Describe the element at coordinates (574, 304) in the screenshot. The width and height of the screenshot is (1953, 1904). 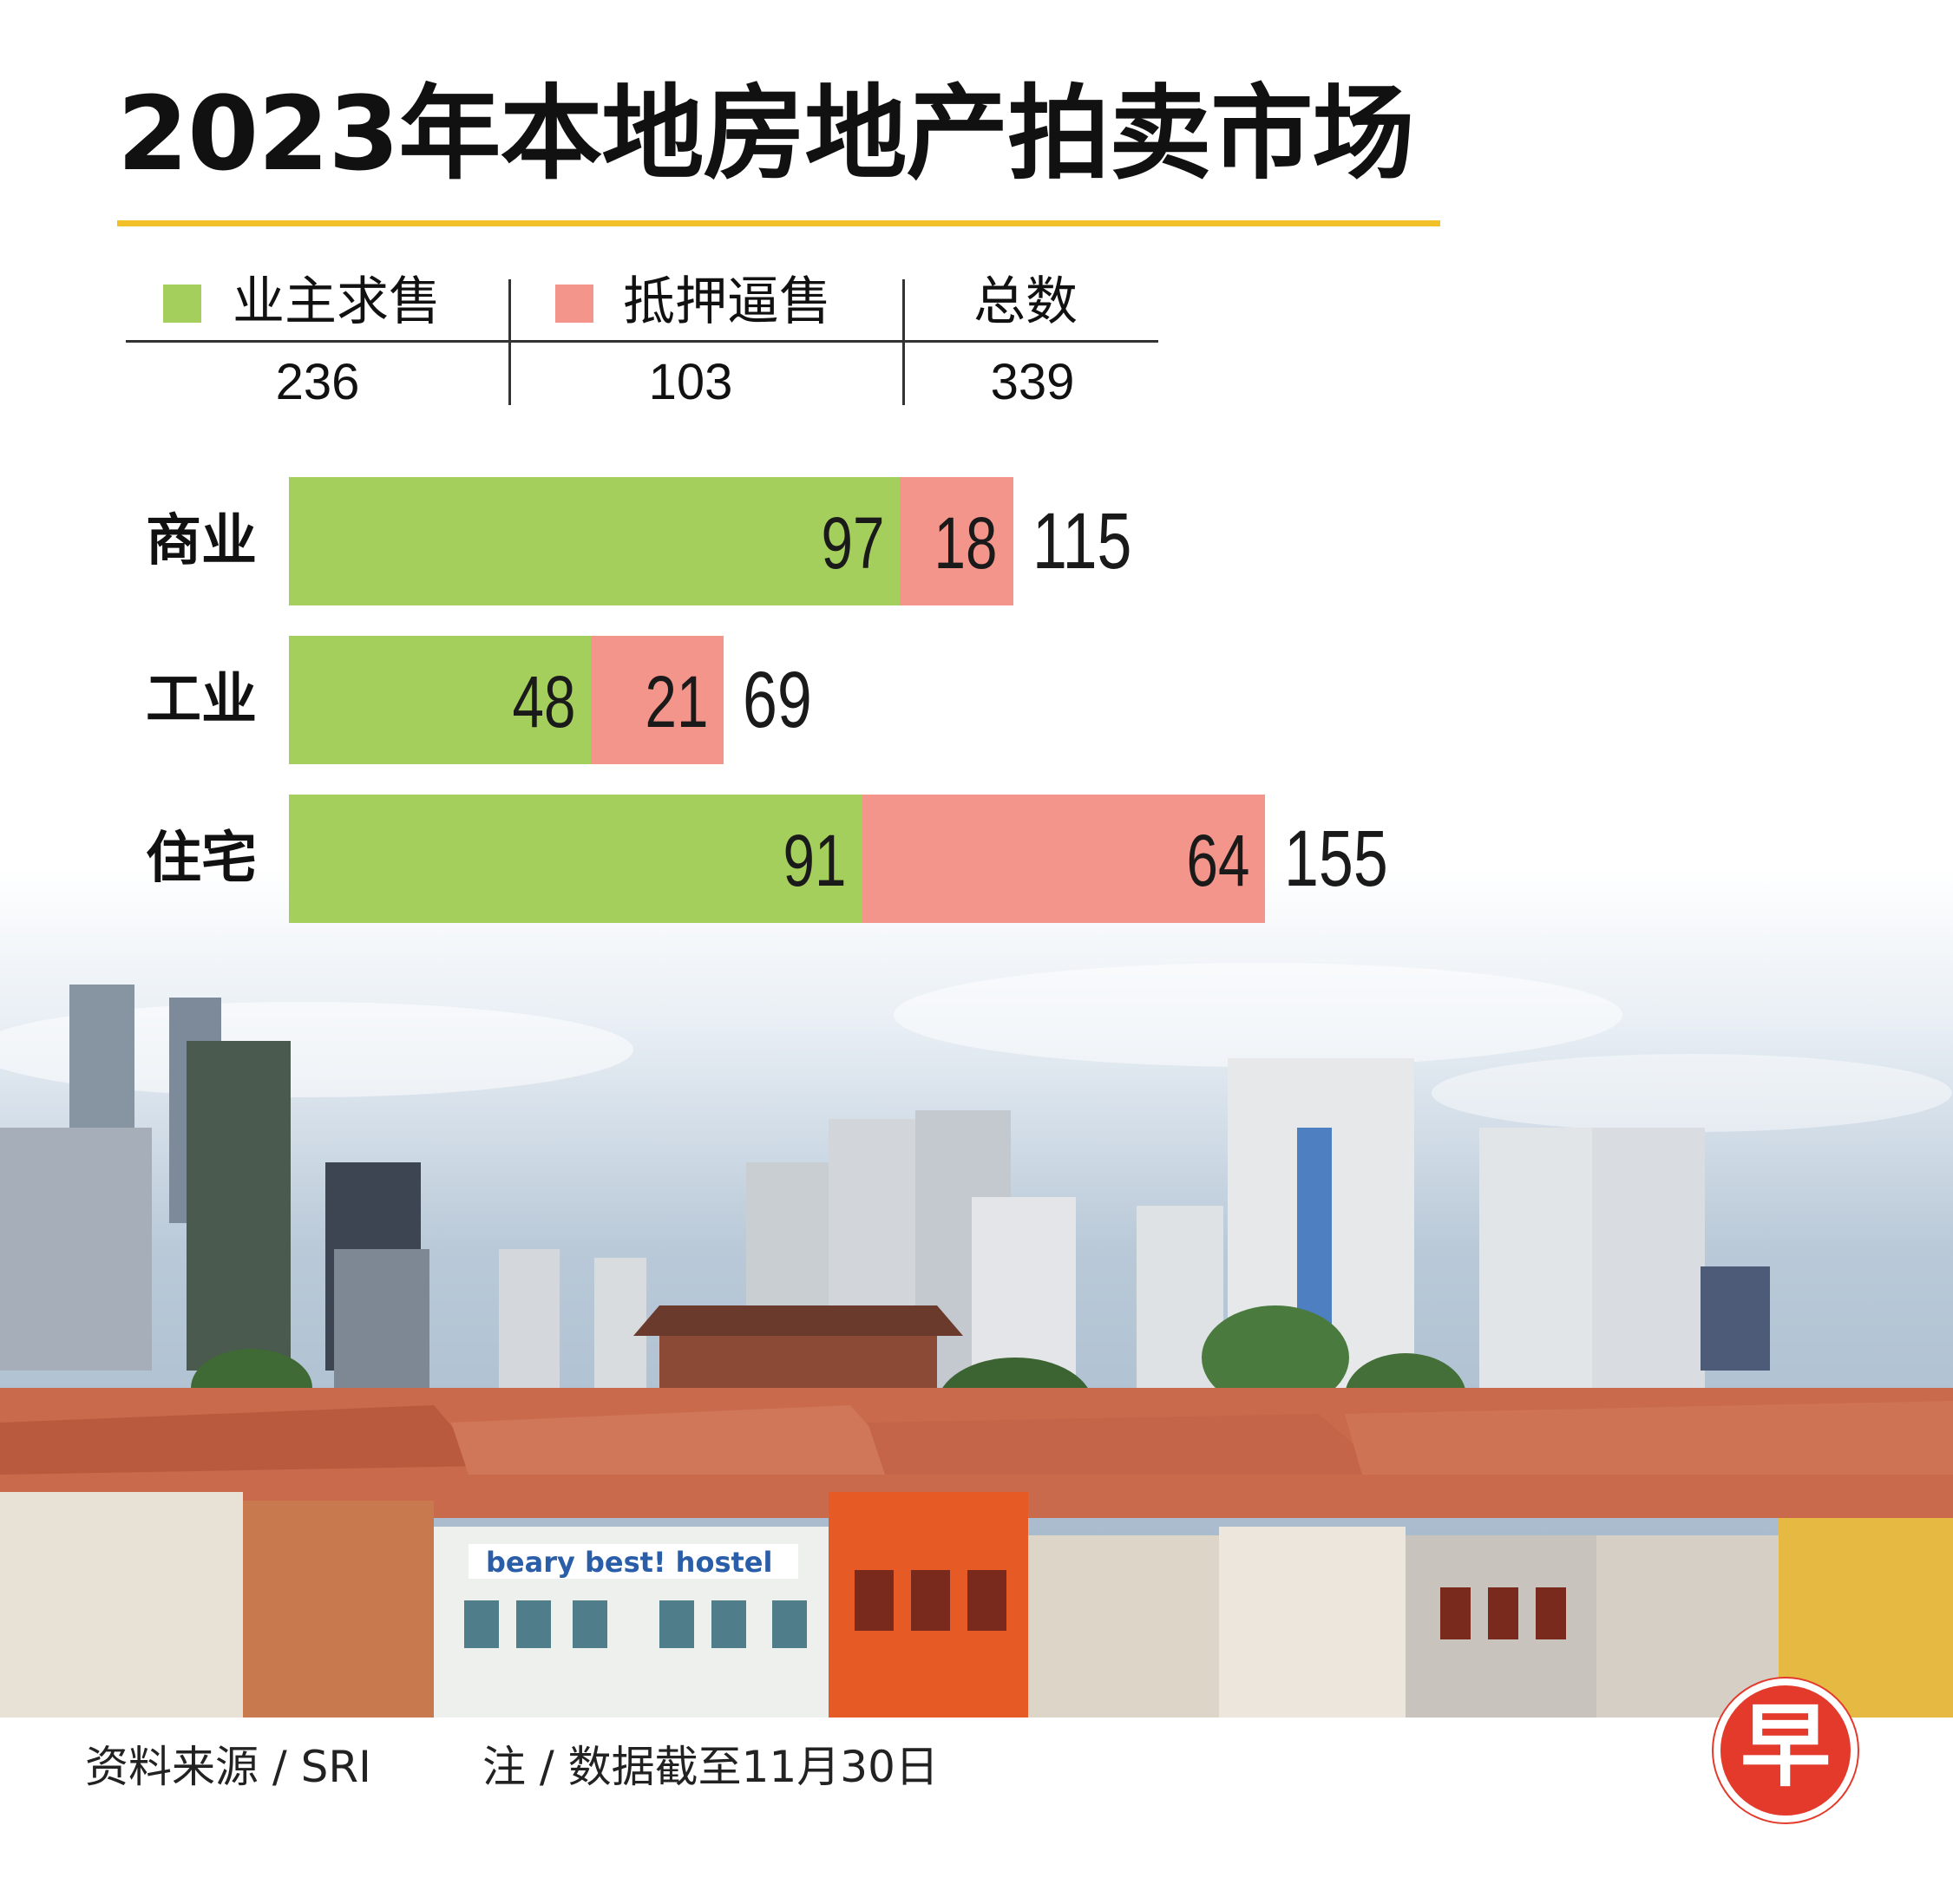
I see `legend-swatch-mortgagee` at that location.